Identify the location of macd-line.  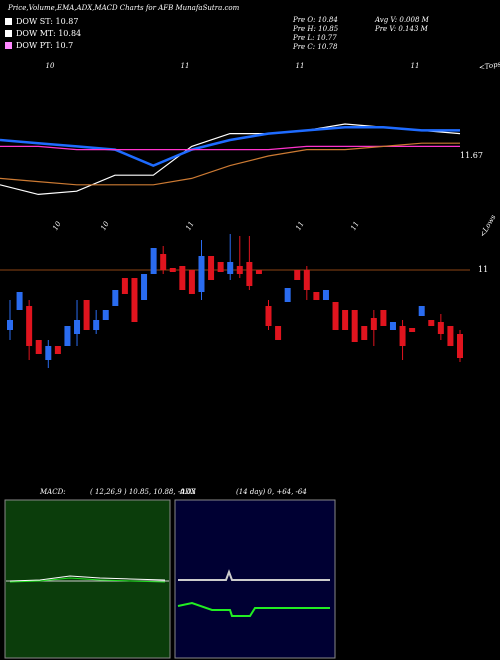
(87, 578).